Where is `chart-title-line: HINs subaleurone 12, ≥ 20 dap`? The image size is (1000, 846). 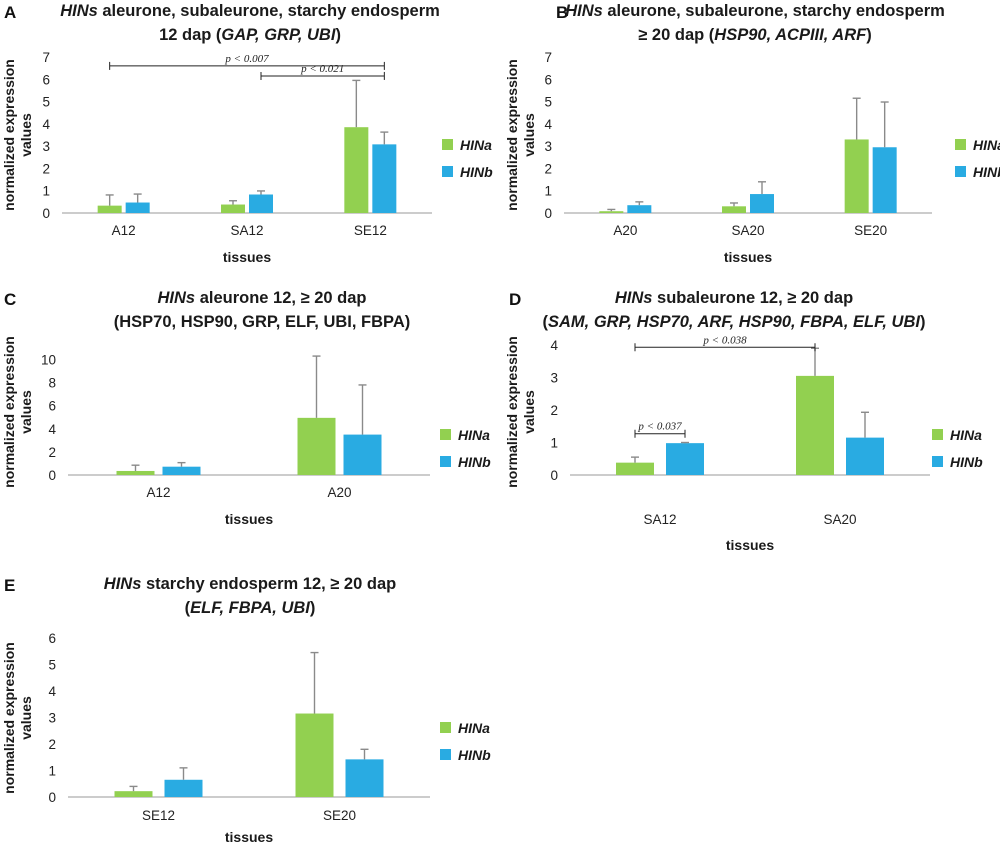 chart-title-line: HINs subaleurone 12, ≥ 20 dap is located at coordinates (734, 298).